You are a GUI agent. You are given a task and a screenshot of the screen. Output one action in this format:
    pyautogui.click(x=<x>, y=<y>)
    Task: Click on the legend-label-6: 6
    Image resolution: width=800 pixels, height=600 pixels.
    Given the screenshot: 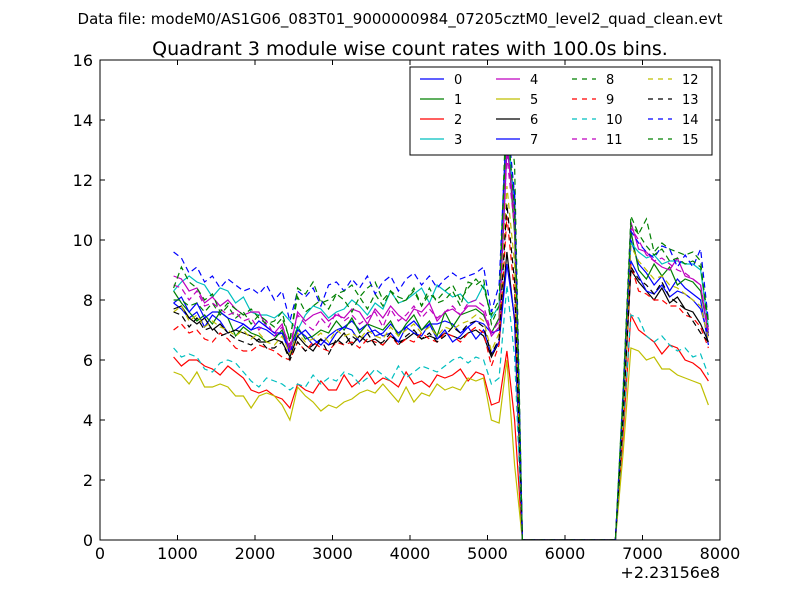 What is the action you would take?
    pyautogui.click(x=534, y=120)
    